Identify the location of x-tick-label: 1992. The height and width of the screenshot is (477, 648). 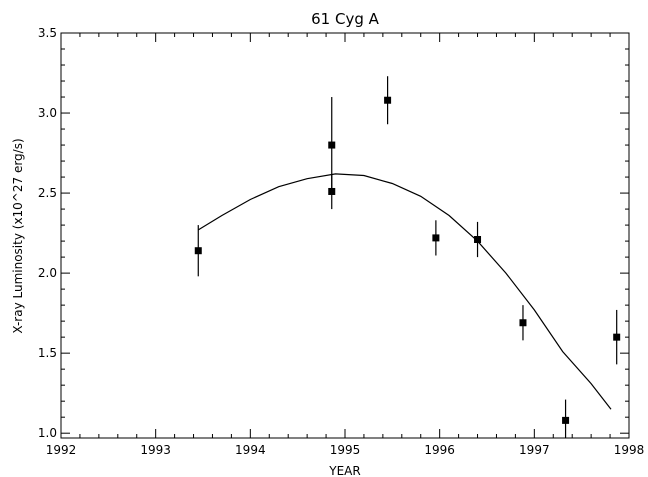
(61, 450).